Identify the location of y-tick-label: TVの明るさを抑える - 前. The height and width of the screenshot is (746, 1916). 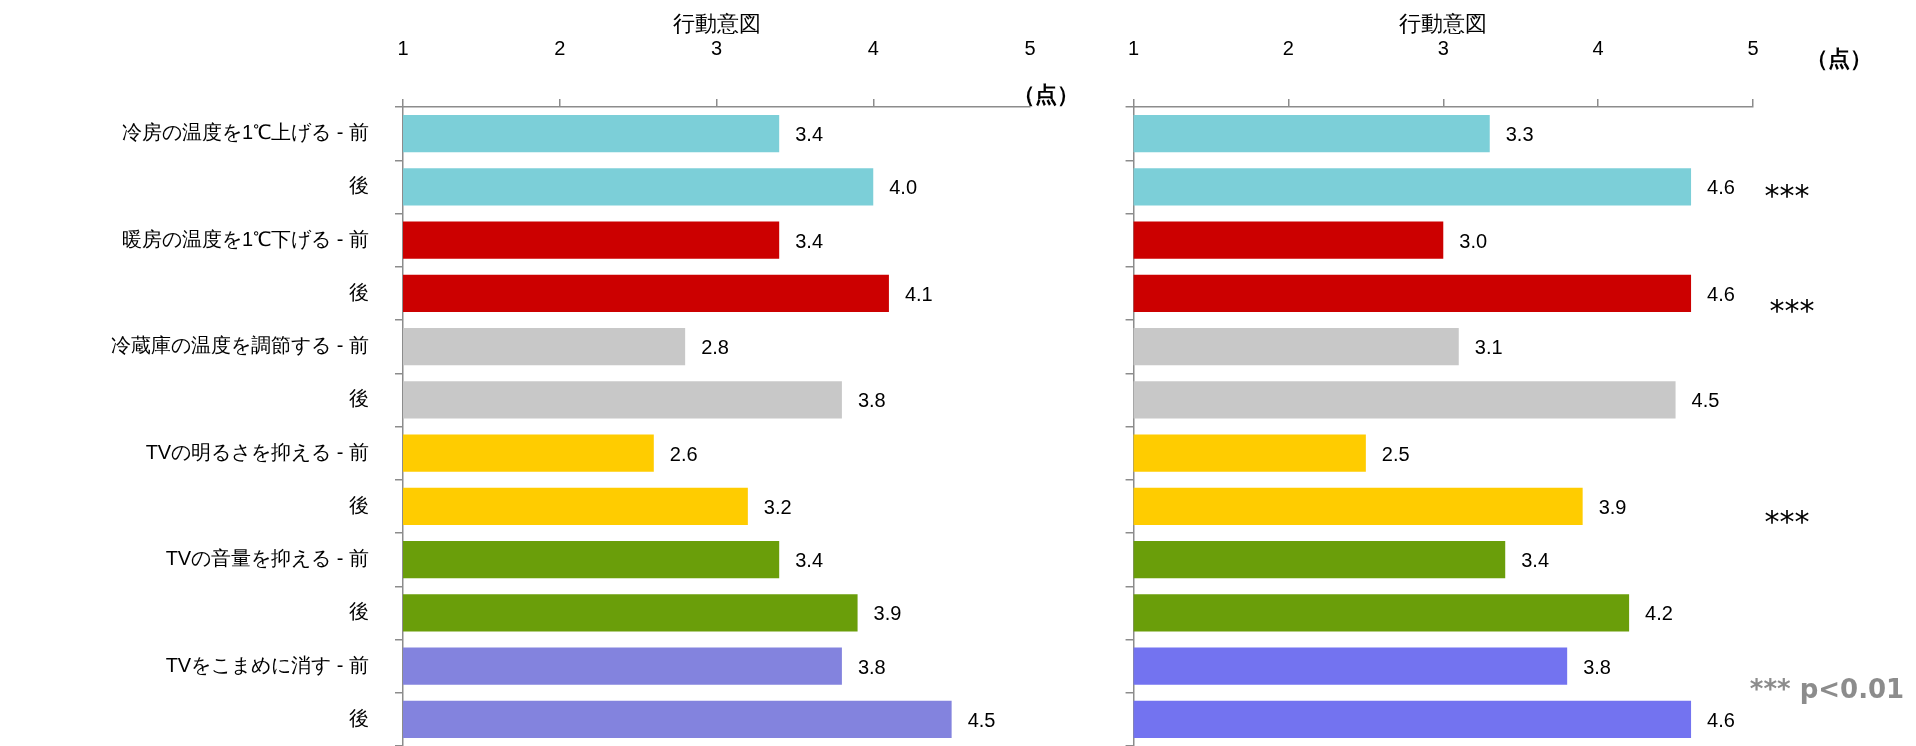
(257, 451).